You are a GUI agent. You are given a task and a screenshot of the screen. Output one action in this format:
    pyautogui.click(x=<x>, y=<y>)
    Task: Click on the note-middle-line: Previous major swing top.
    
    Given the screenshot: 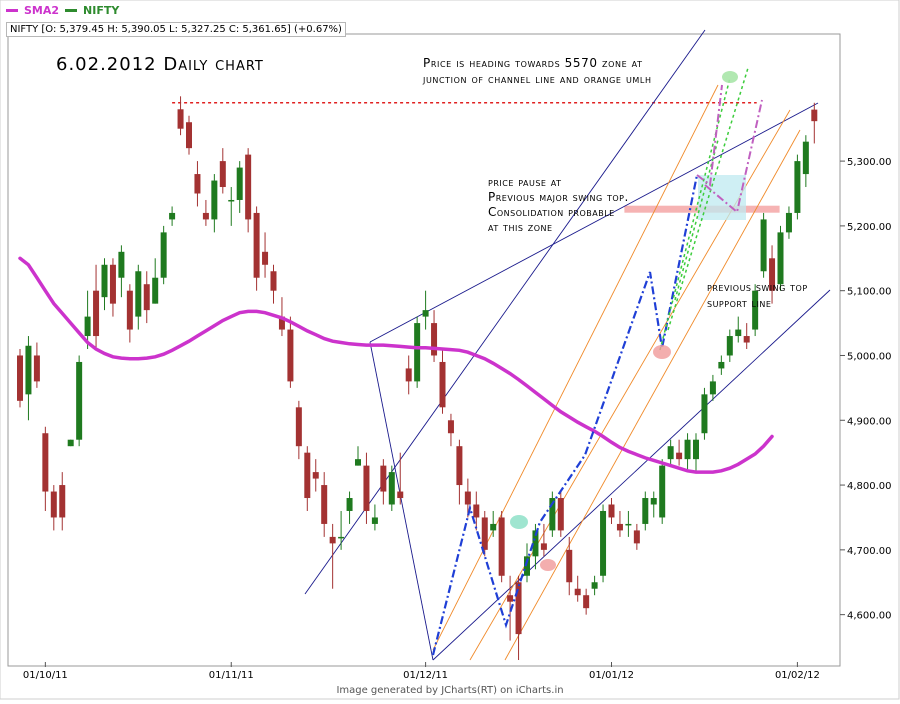 What is the action you would take?
    pyautogui.click(x=558, y=197)
    